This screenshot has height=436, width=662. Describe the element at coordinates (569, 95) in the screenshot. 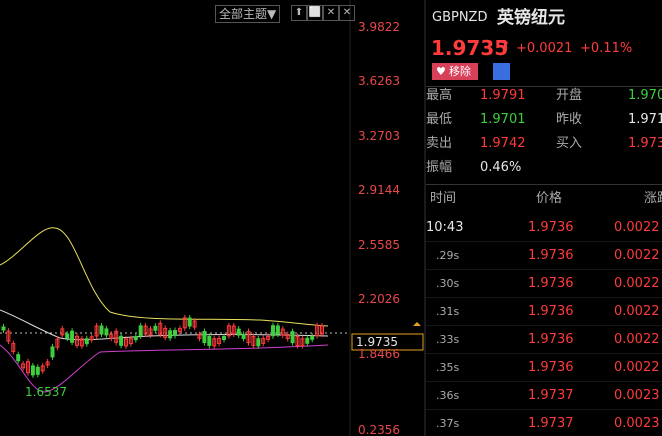

I see `stat-label: 开盘` at that location.